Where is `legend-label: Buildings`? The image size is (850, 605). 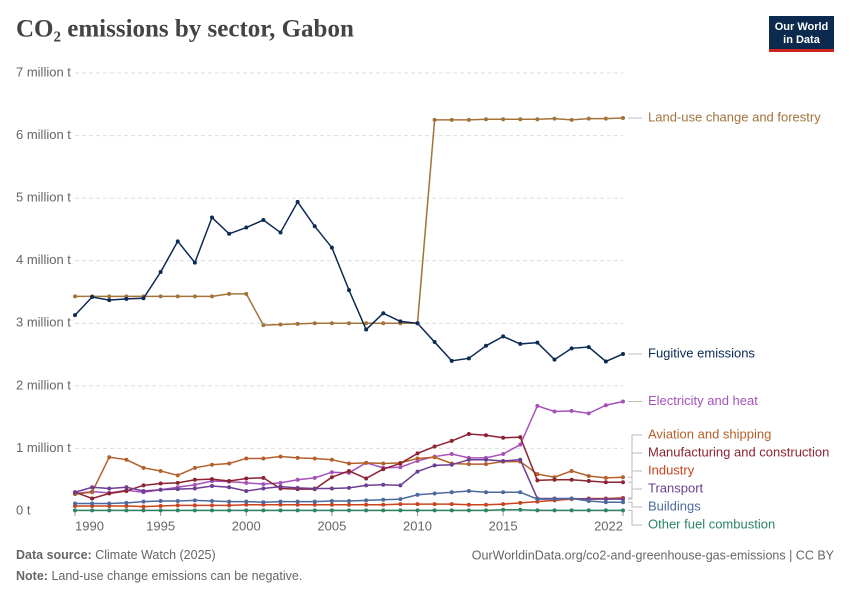 legend-label: Buildings is located at coordinates (674, 505).